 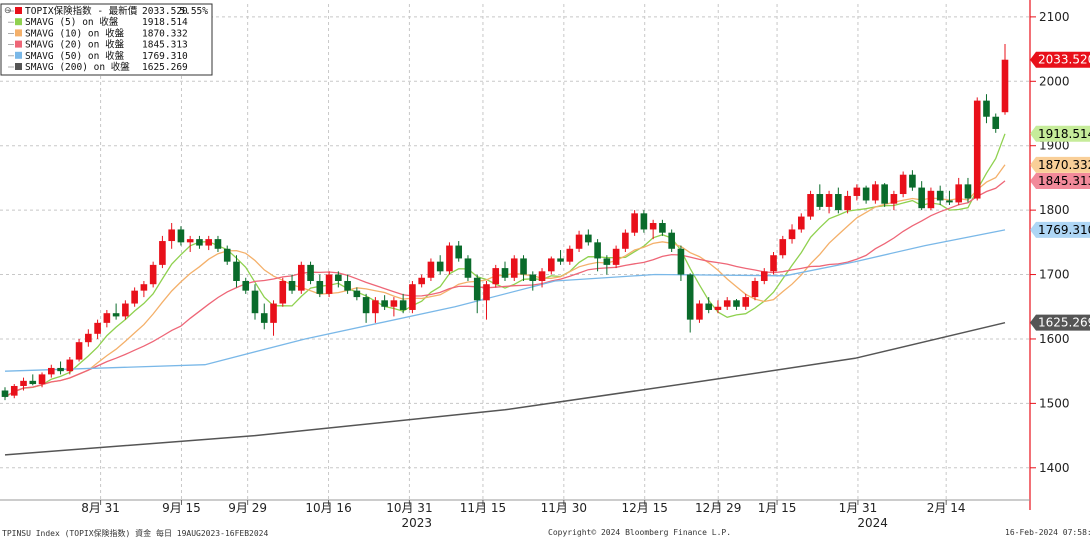 What do you see at coordinates (165, 67) in the screenshot?
I see `legend-value: 1625.269` at bounding box center [165, 67].